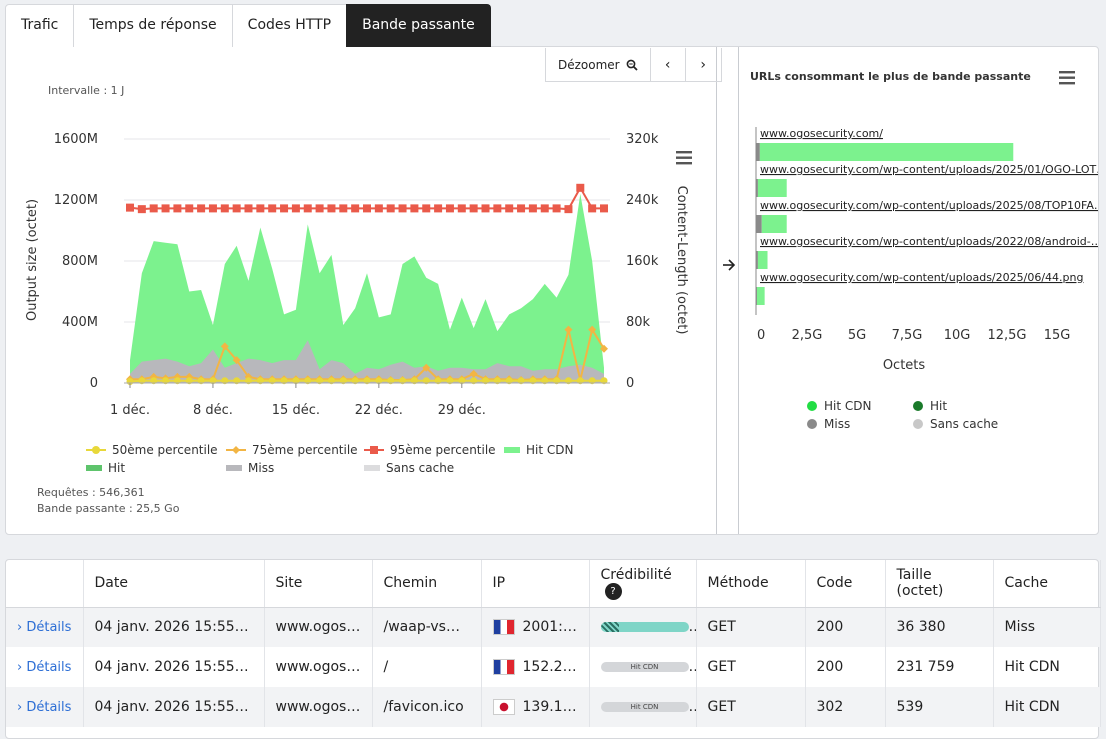 The height and width of the screenshot is (739, 1106). I want to click on legend-item-p95: 95ème percentile, so click(430, 450).